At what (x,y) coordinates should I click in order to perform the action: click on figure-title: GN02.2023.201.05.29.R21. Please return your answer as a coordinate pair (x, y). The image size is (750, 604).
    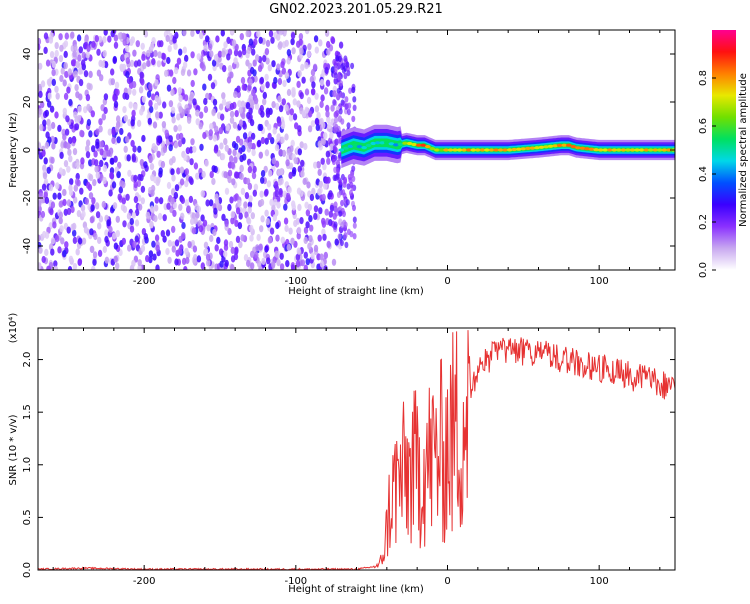
    Looking at the image, I should click on (356, 9).